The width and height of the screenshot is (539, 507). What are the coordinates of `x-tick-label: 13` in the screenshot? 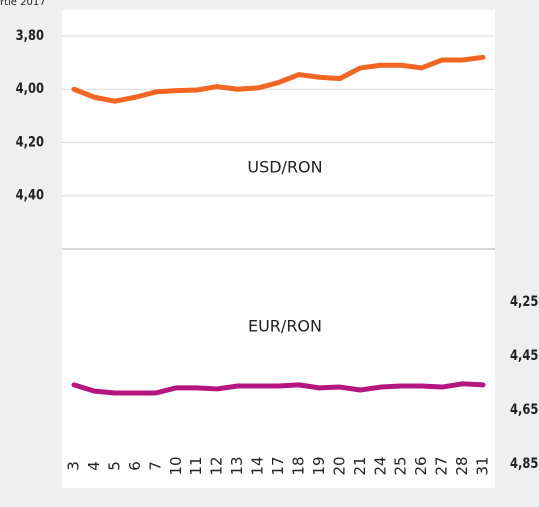 It's located at (237, 465).